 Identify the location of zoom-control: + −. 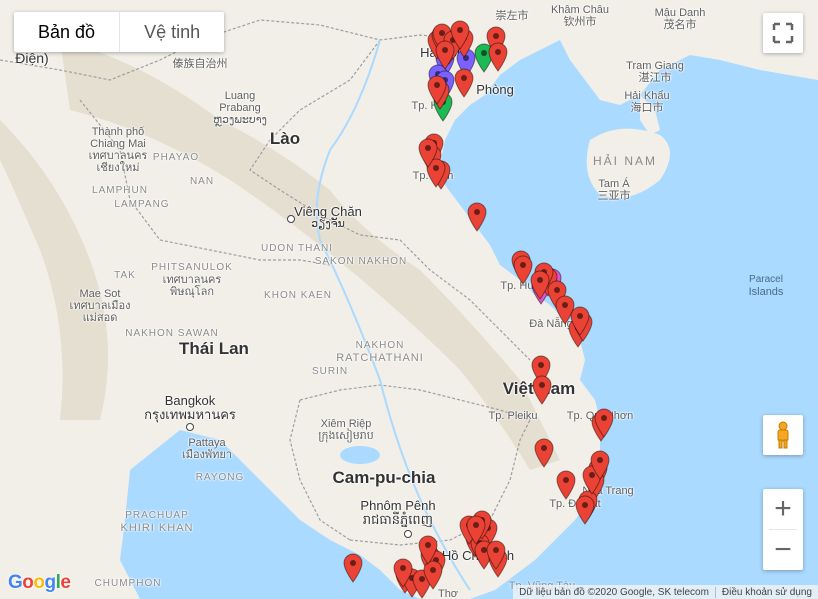
(783, 529).